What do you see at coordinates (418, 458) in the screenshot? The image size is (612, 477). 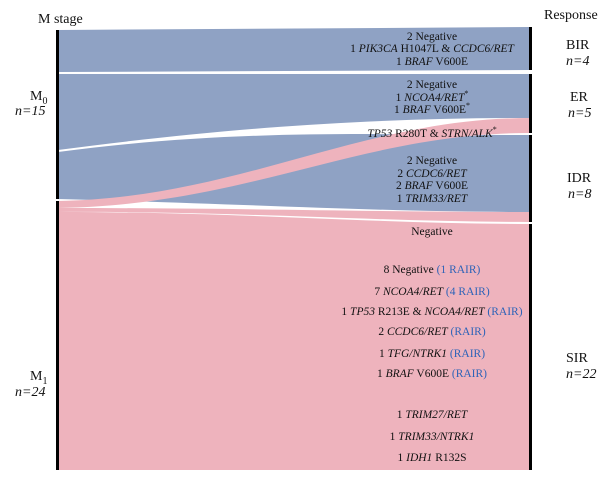 I see `label-segment: IDH1` at bounding box center [418, 458].